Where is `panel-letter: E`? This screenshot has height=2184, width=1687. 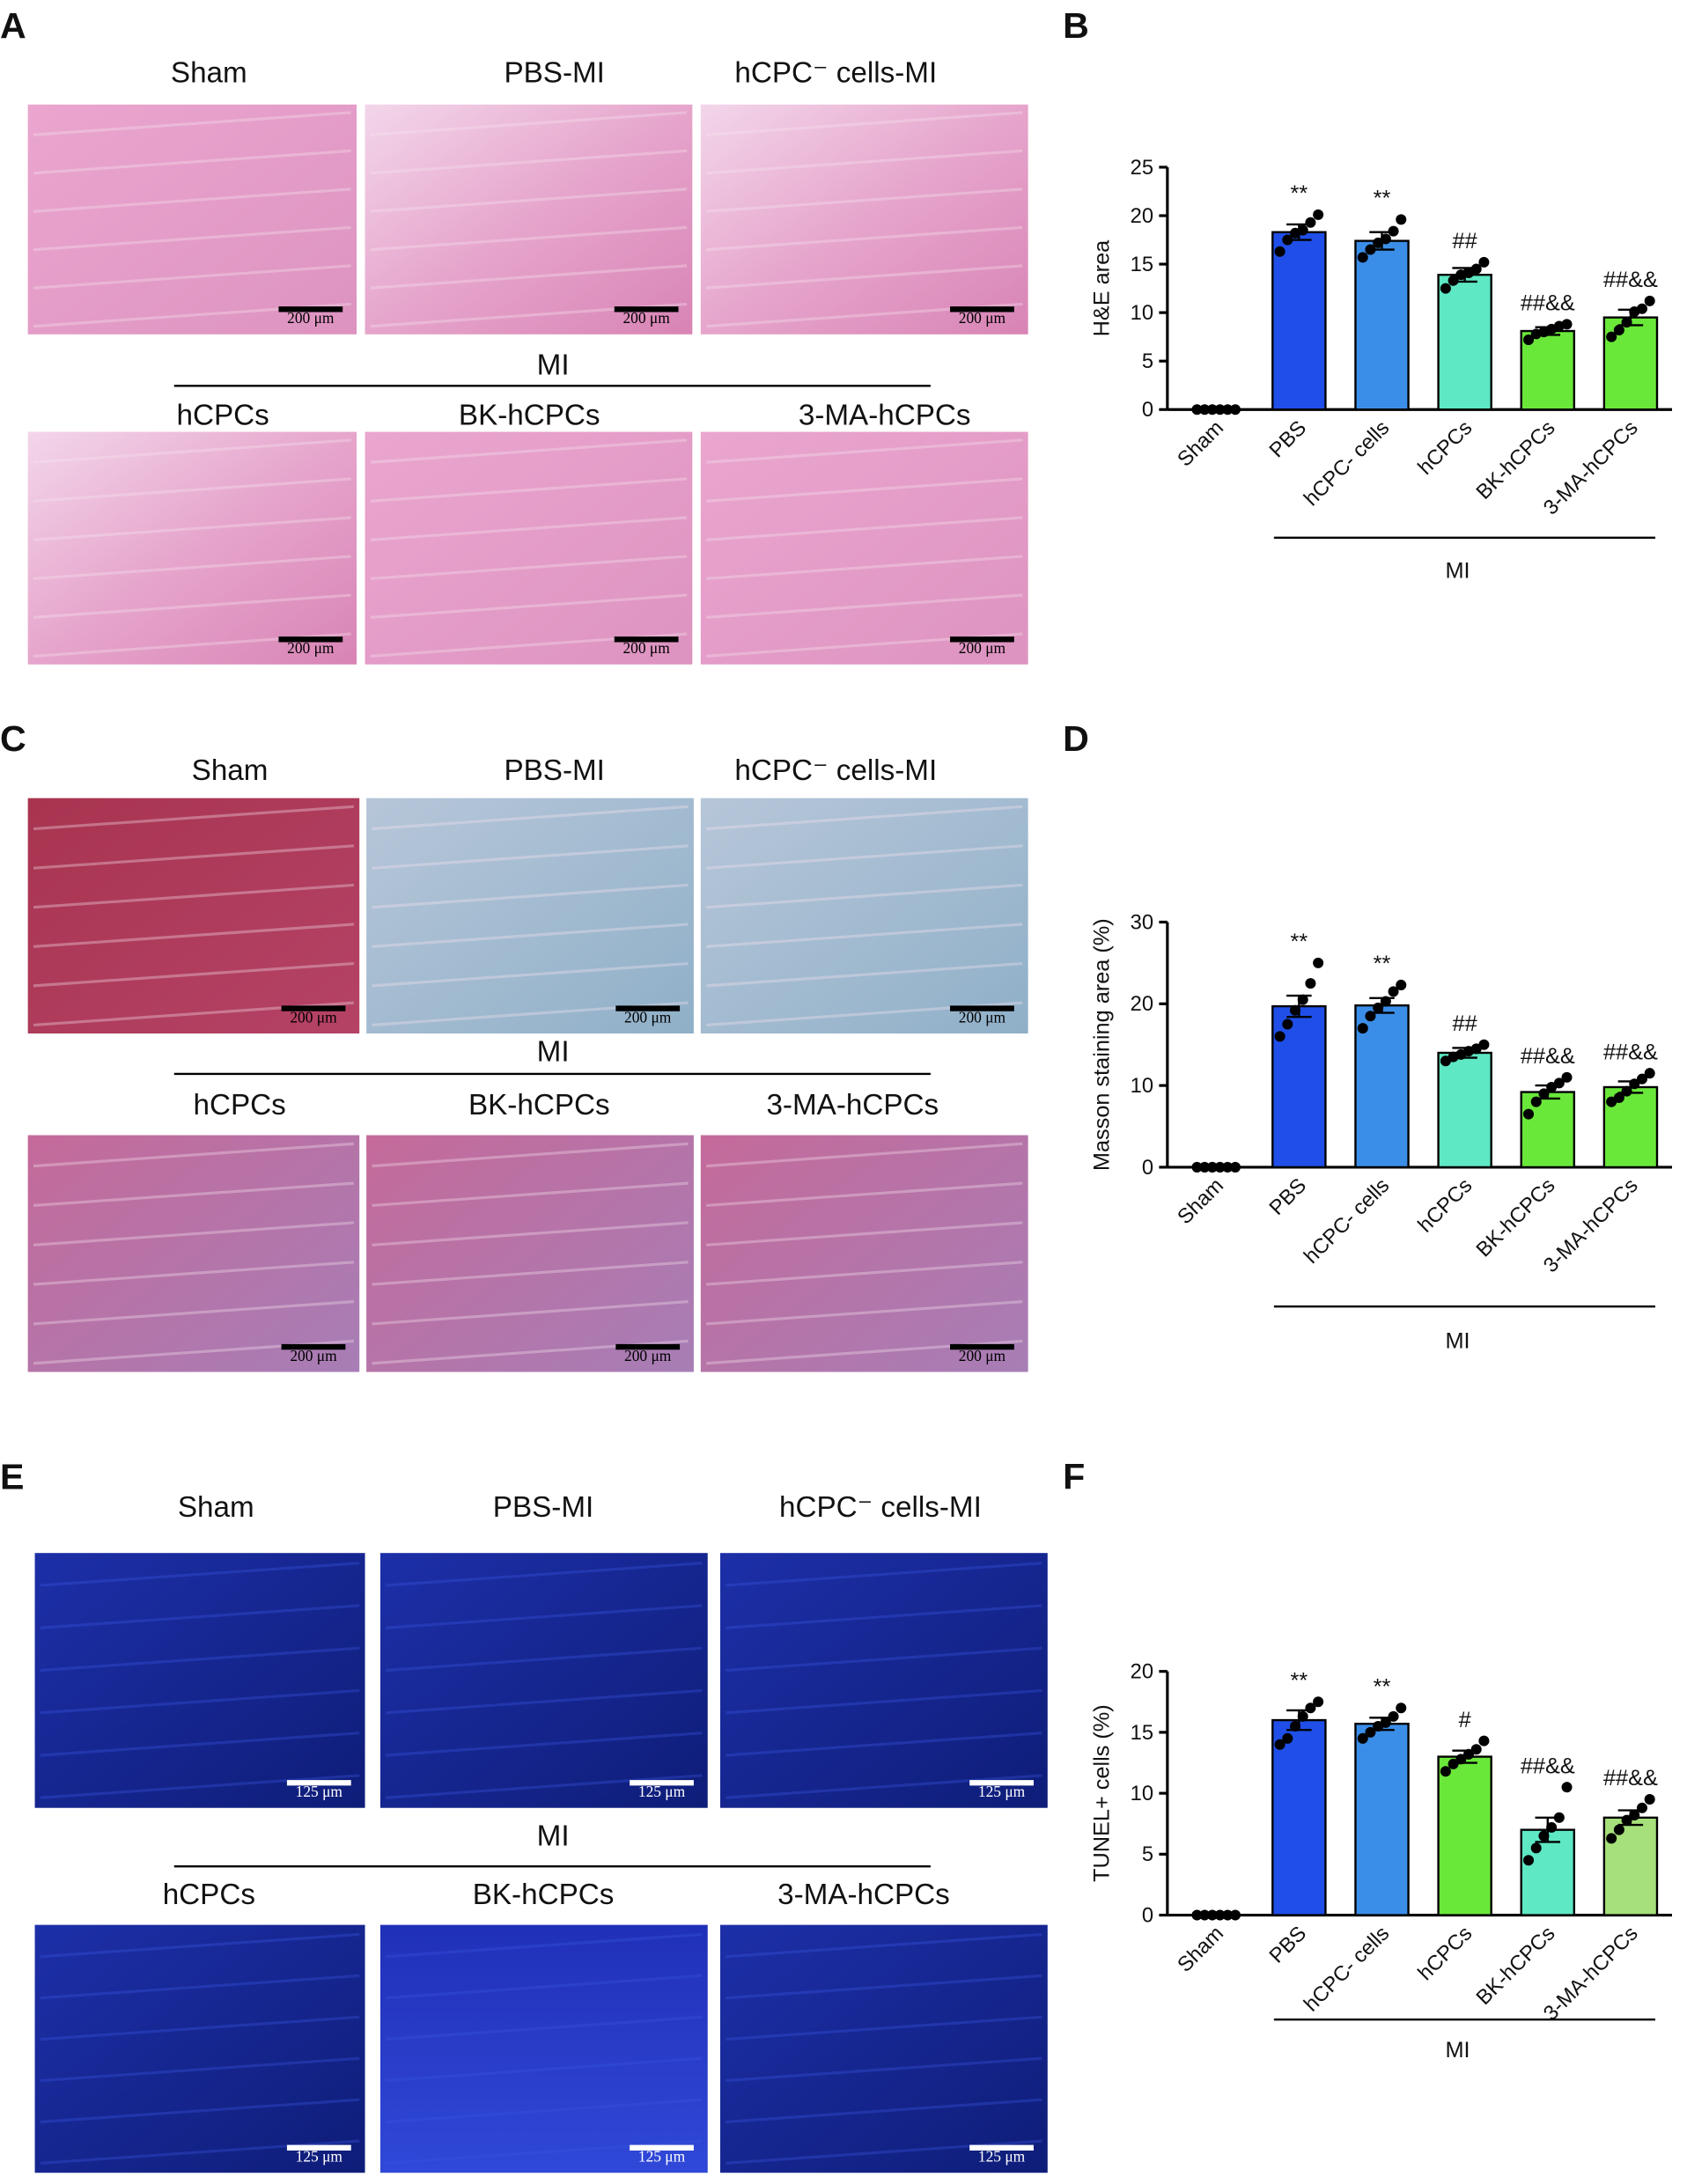 panel-letter: E is located at coordinates (12, 1476).